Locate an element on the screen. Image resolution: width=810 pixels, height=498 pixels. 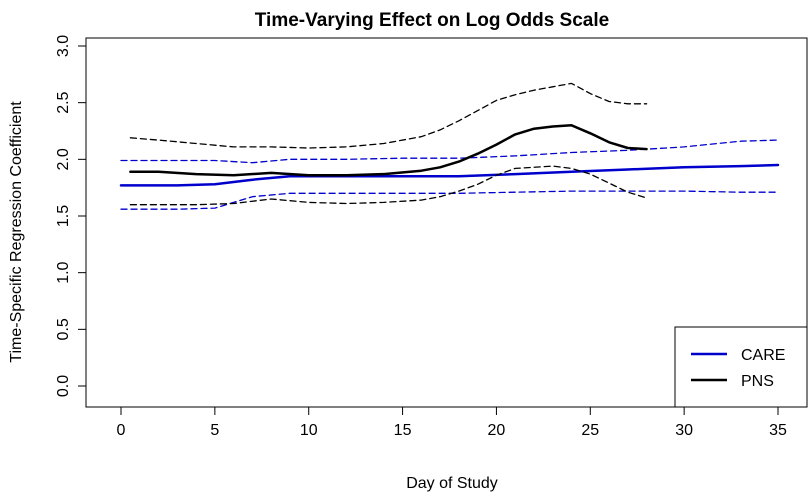
x-tick-label: 0 is located at coordinates (121, 430).